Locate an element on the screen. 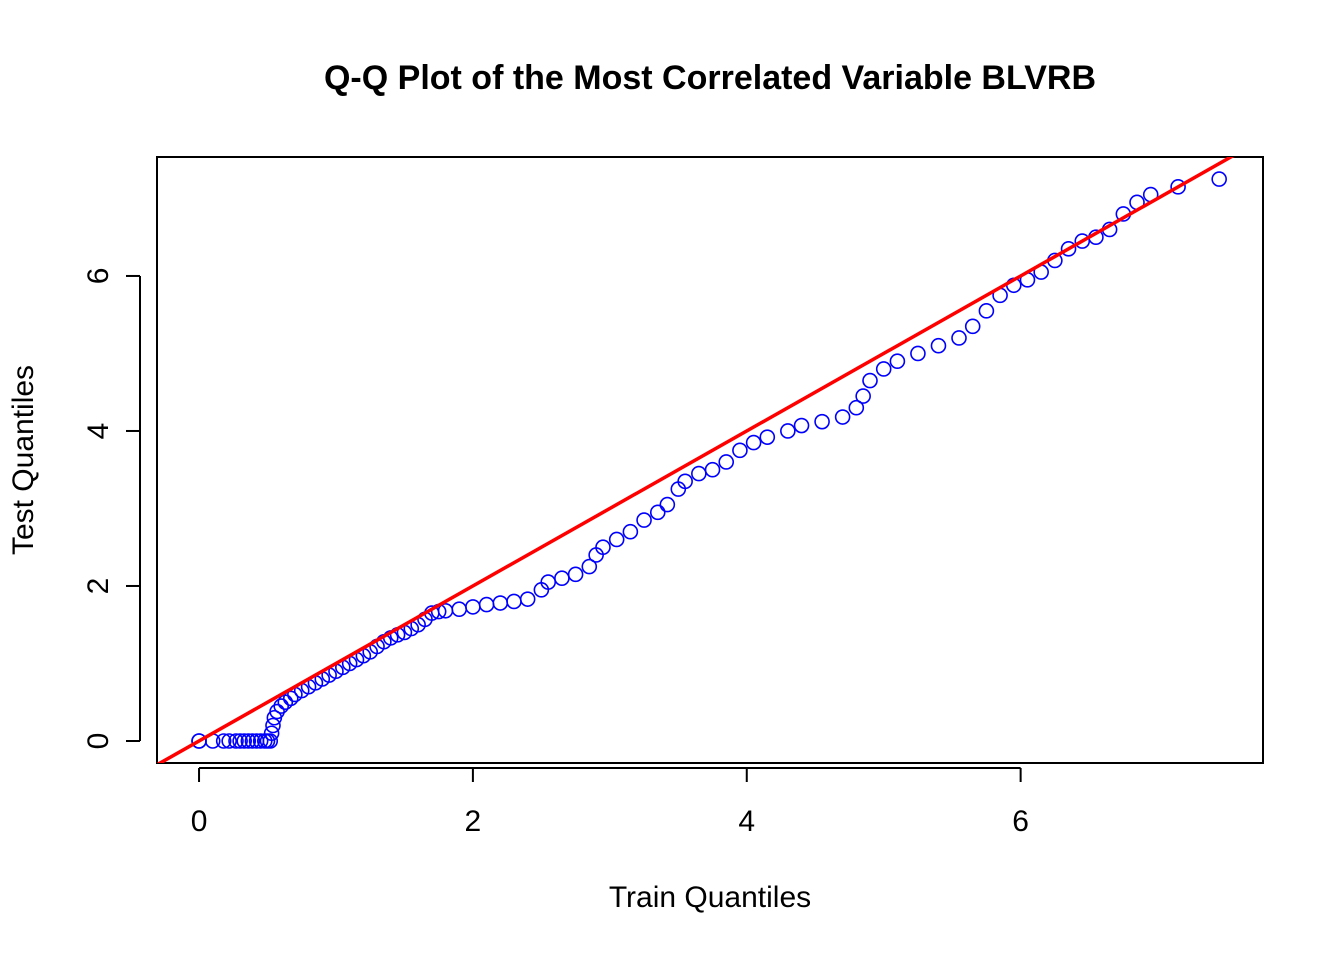 The image size is (1344, 960). x-tick-label: 4 is located at coordinates (746, 821).